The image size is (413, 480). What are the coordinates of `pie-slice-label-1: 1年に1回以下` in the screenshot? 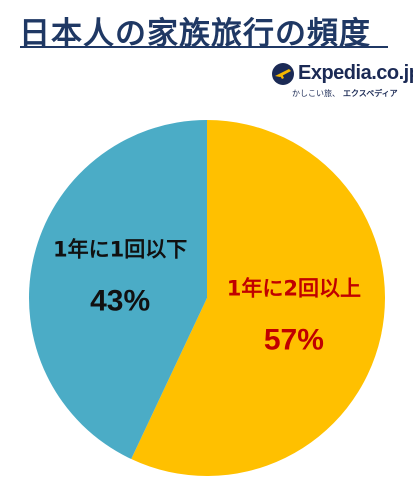 It's located at (120, 250).